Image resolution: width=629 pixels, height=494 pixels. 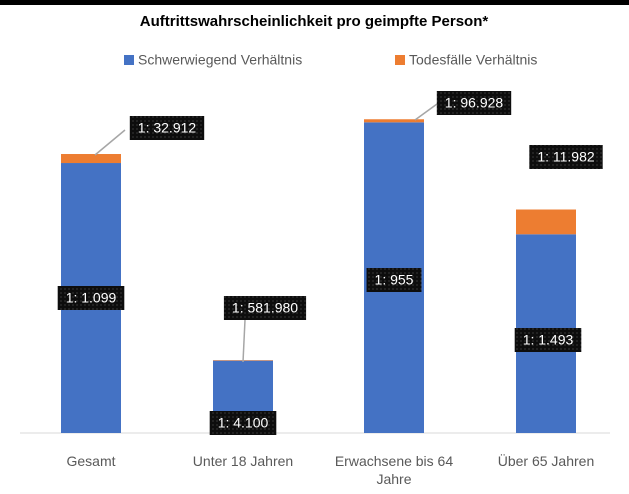 What do you see at coordinates (220, 60) in the screenshot?
I see `legend-label: Schwerwiegend Verhältnis` at bounding box center [220, 60].